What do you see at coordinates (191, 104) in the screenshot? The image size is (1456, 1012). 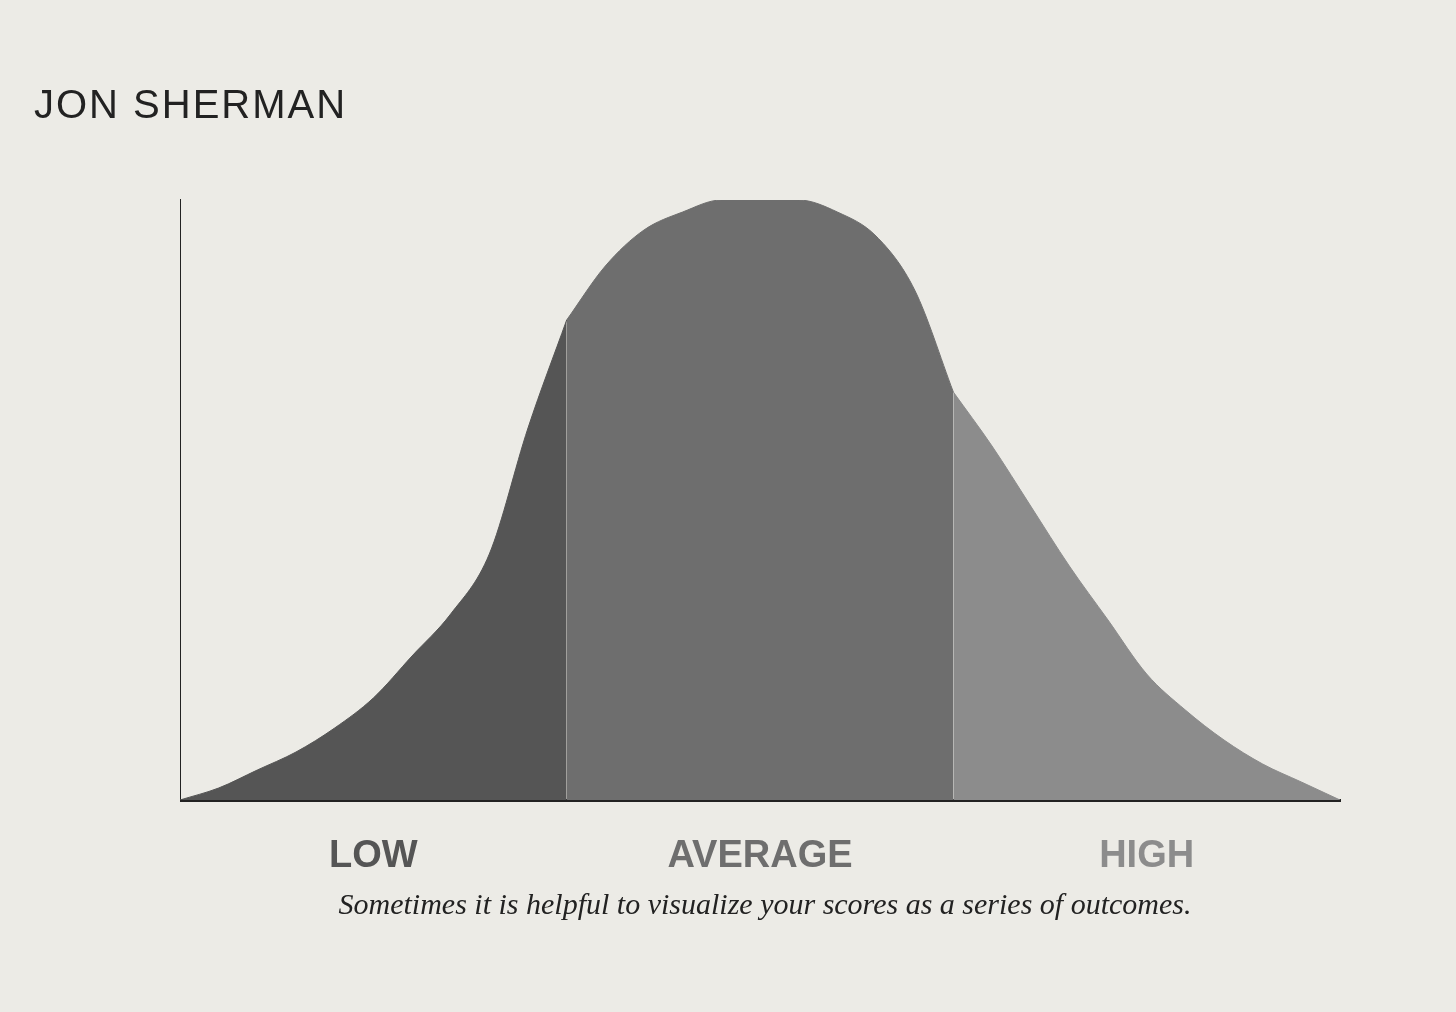 I see `text: JON SHERMAN` at bounding box center [191, 104].